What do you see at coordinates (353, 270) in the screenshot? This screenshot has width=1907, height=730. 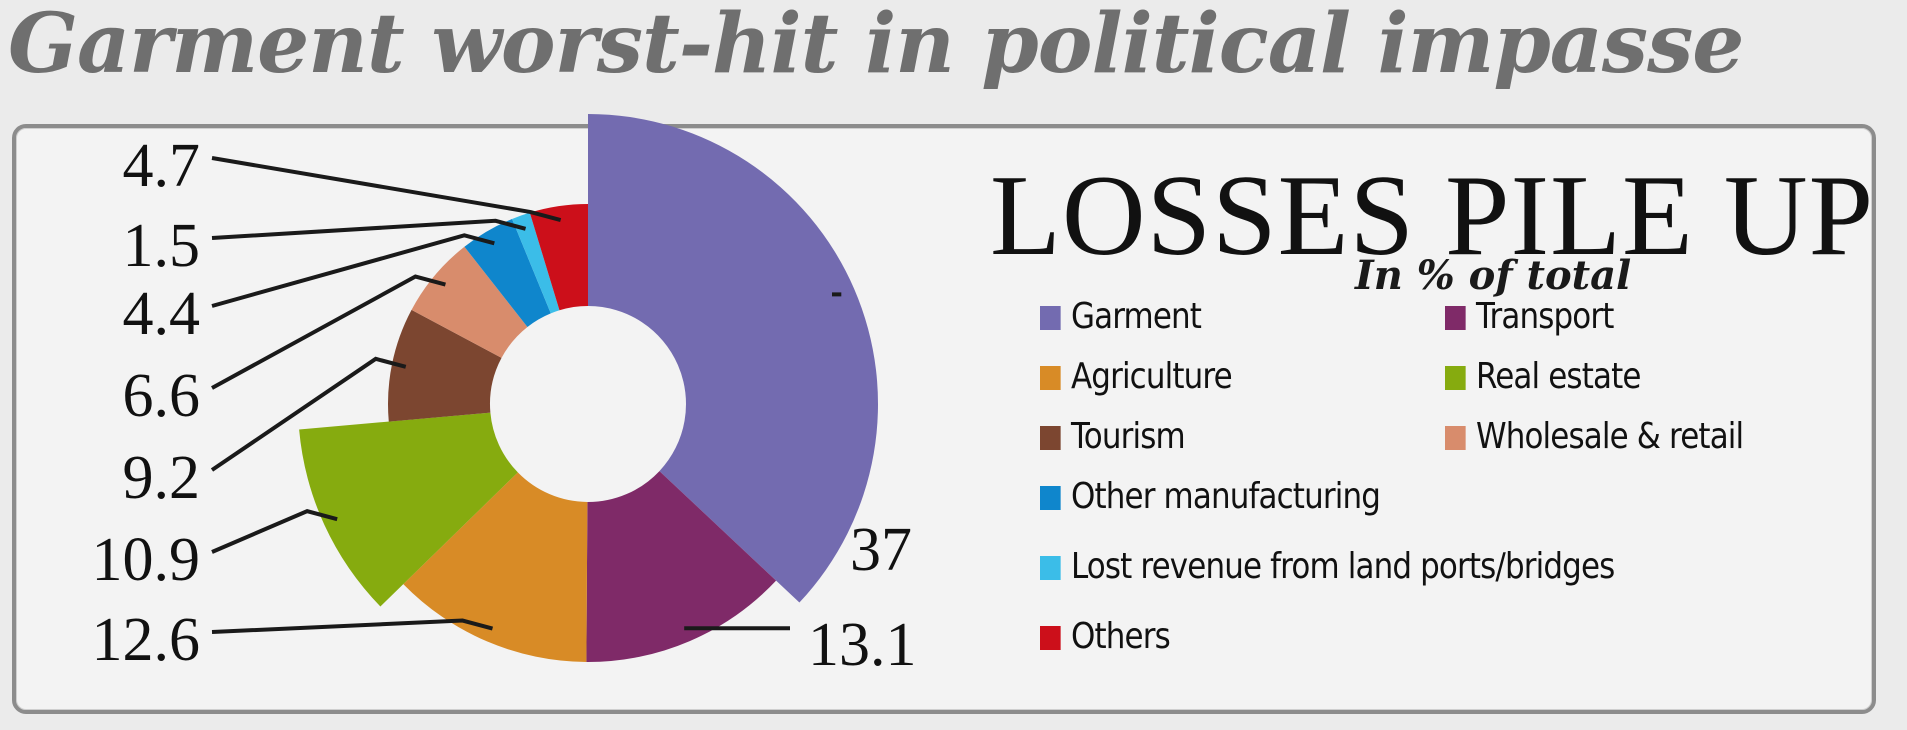 I see `leader-line-other-manufacturing` at bounding box center [353, 270].